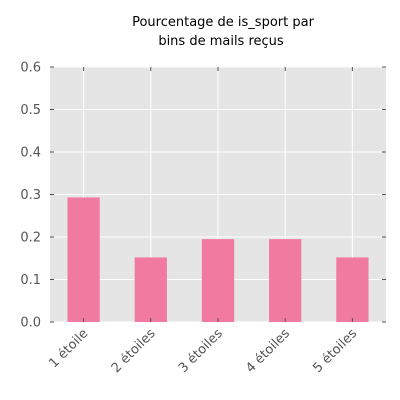 Image resolution: width=400 pixels, height=400 pixels. What do you see at coordinates (30, 153) in the screenshot?
I see `y-tick-label: 0.4` at bounding box center [30, 153].